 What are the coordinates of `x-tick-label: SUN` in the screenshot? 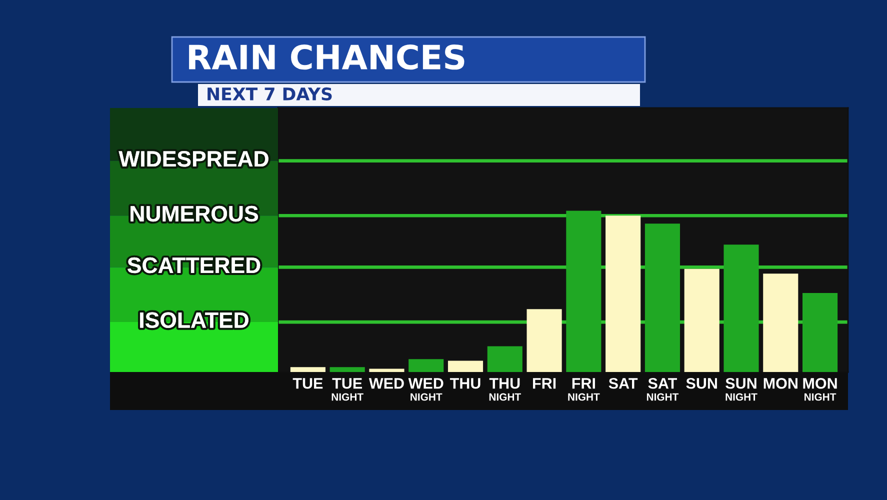 It's located at (701, 383).